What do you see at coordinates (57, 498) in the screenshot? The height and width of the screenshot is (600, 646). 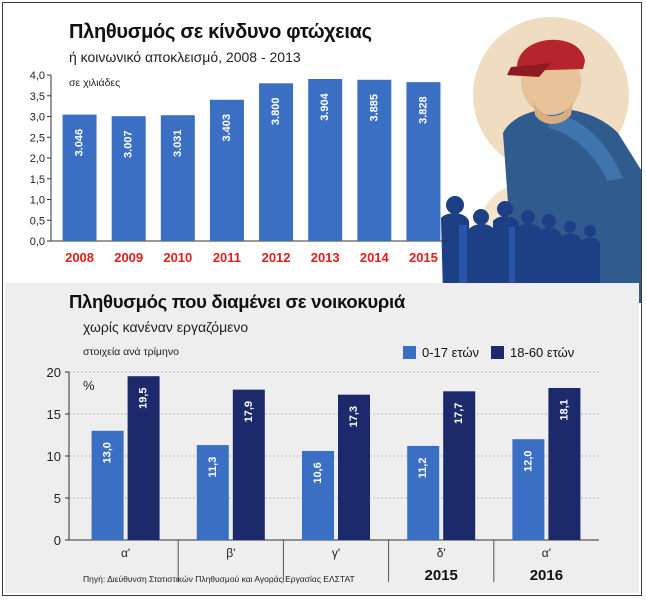 I see `chart2-y-tick-label: 5` at bounding box center [57, 498].